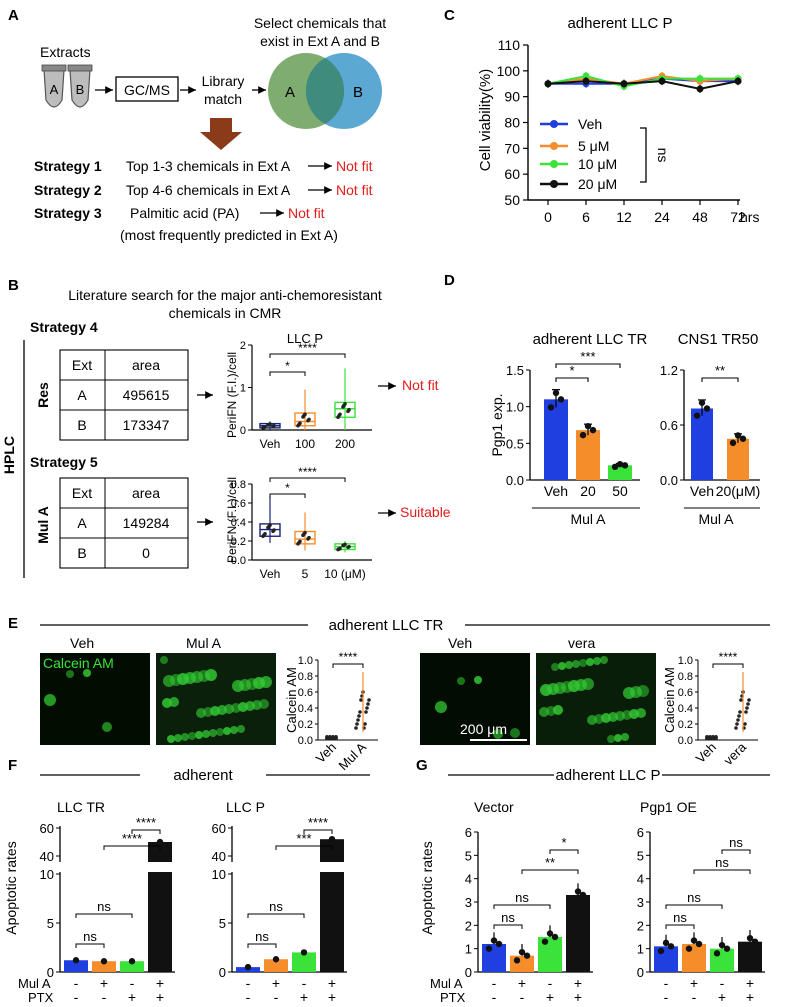  Describe the element at coordinates (685, 677) in the screenshot. I see `e-ytick-label: 0.8` at that location.